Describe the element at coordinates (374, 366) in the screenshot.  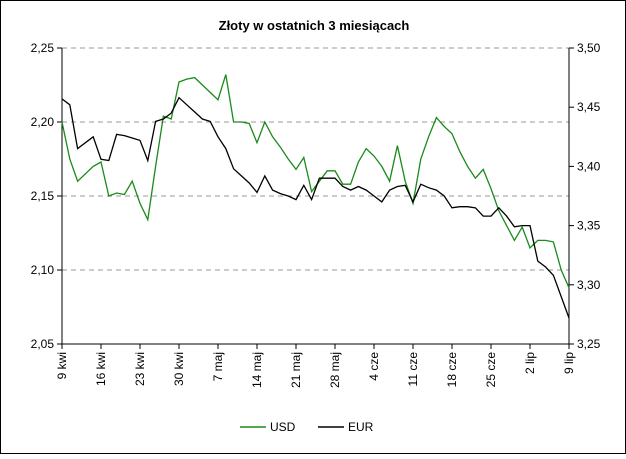
I see `x-tick-label: 4 cze` at that location.